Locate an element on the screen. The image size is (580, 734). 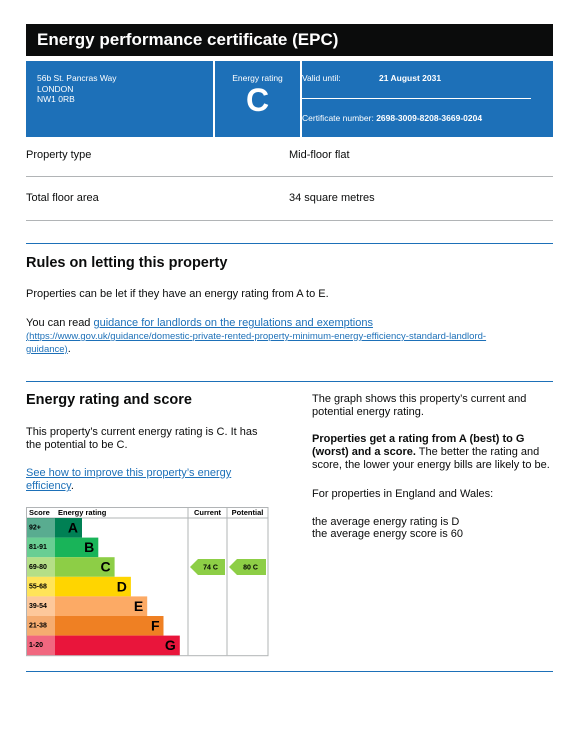
address-line: NW1 0RB is located at coordinates (56, 99).